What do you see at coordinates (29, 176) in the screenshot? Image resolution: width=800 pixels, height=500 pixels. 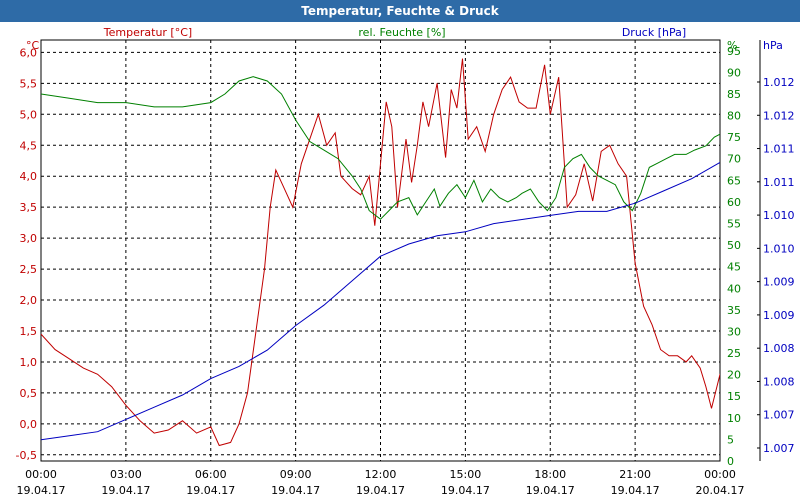 I see `temperature-tick-label: 4,0` at bounding box center [29, 176].